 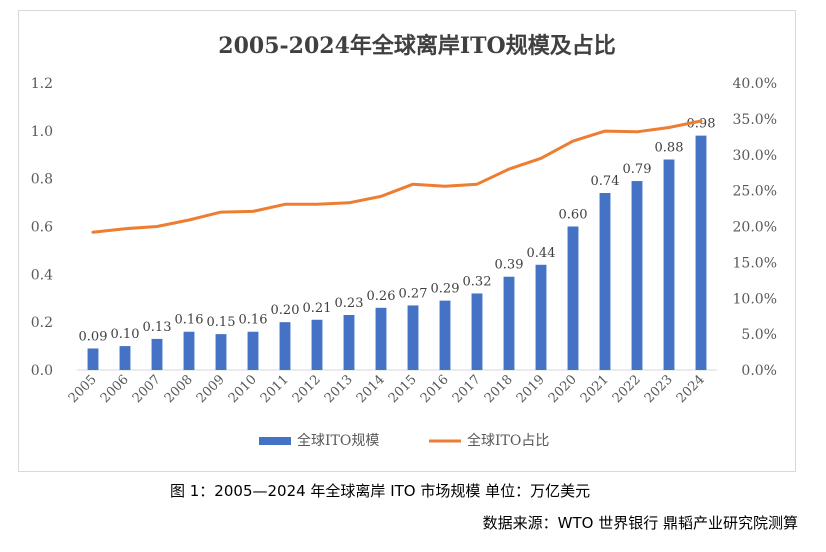 I want to click on y-right-tick-label: 5.0%, so click(x=759, y=335).